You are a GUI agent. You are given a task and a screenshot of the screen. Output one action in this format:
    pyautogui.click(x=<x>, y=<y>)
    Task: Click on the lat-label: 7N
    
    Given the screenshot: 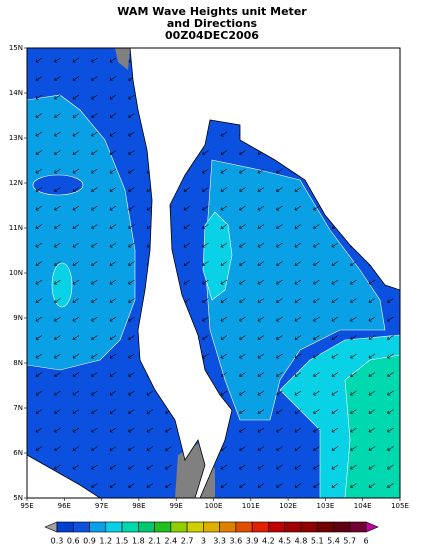 What is the action you would take?
    pyautogui.click(x=18, y=408)
    